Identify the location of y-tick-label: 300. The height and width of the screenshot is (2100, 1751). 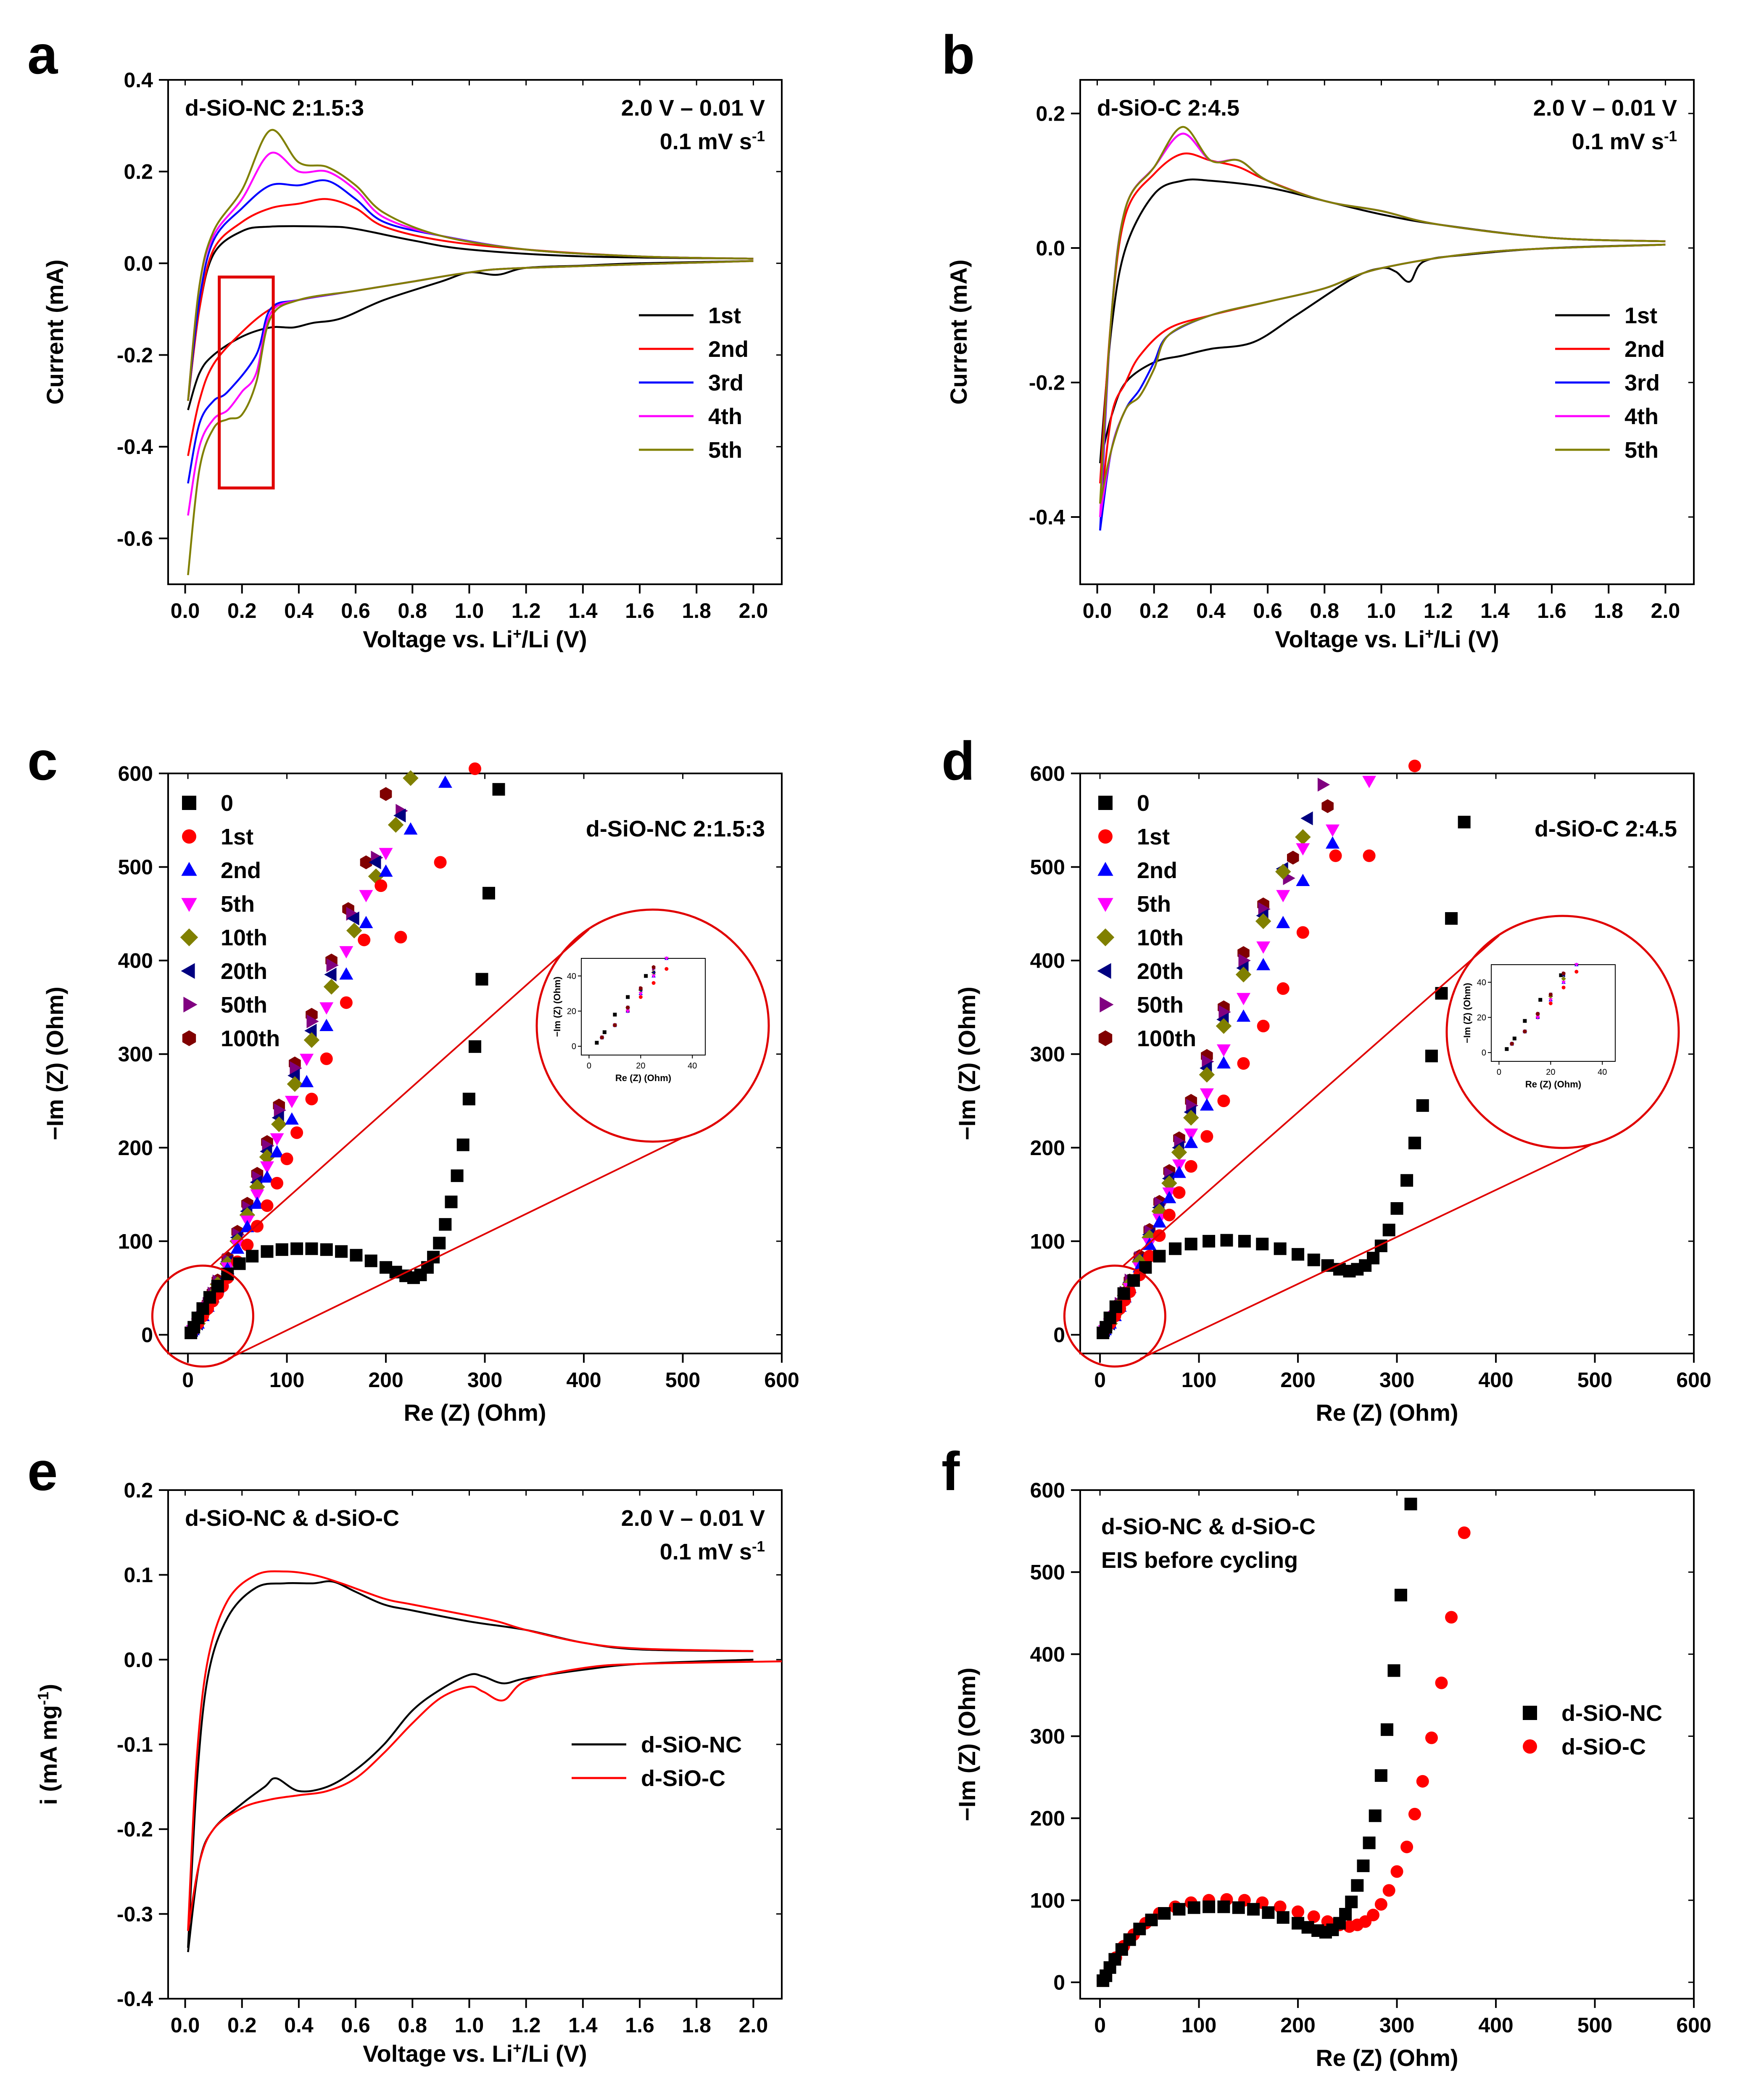
(135, 1054).